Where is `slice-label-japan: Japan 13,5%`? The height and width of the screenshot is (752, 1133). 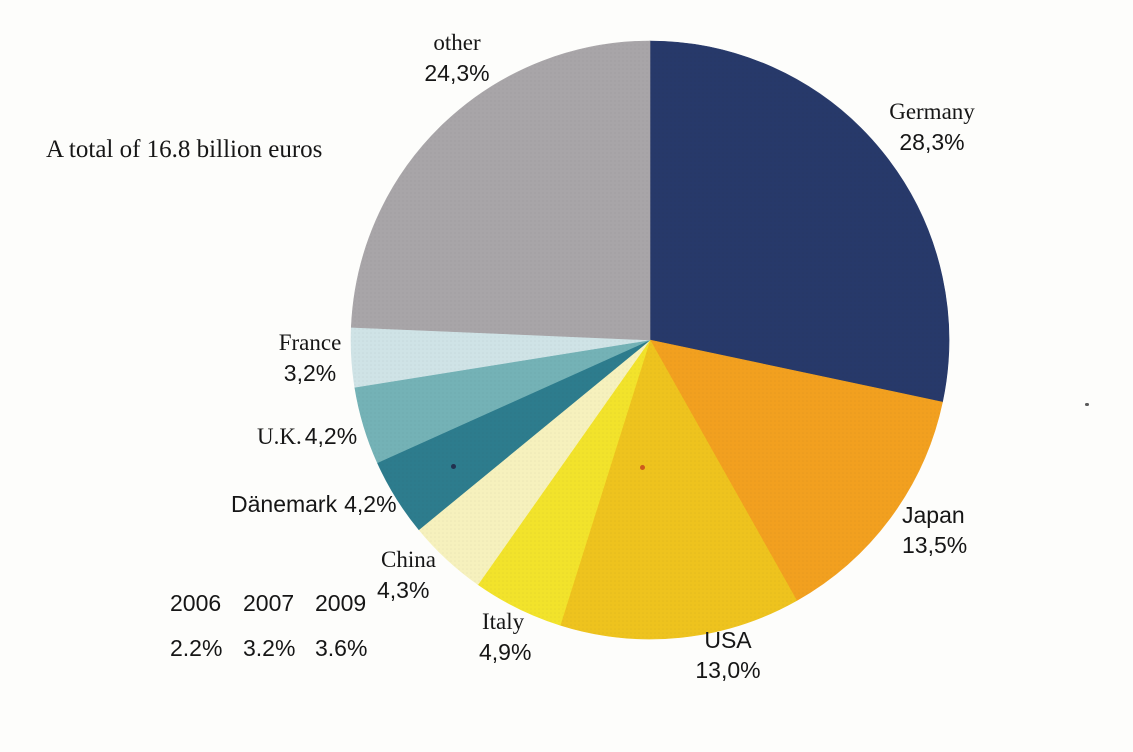 slice-label-japan: Japan 13,5% is located at coordinates (934, 530).